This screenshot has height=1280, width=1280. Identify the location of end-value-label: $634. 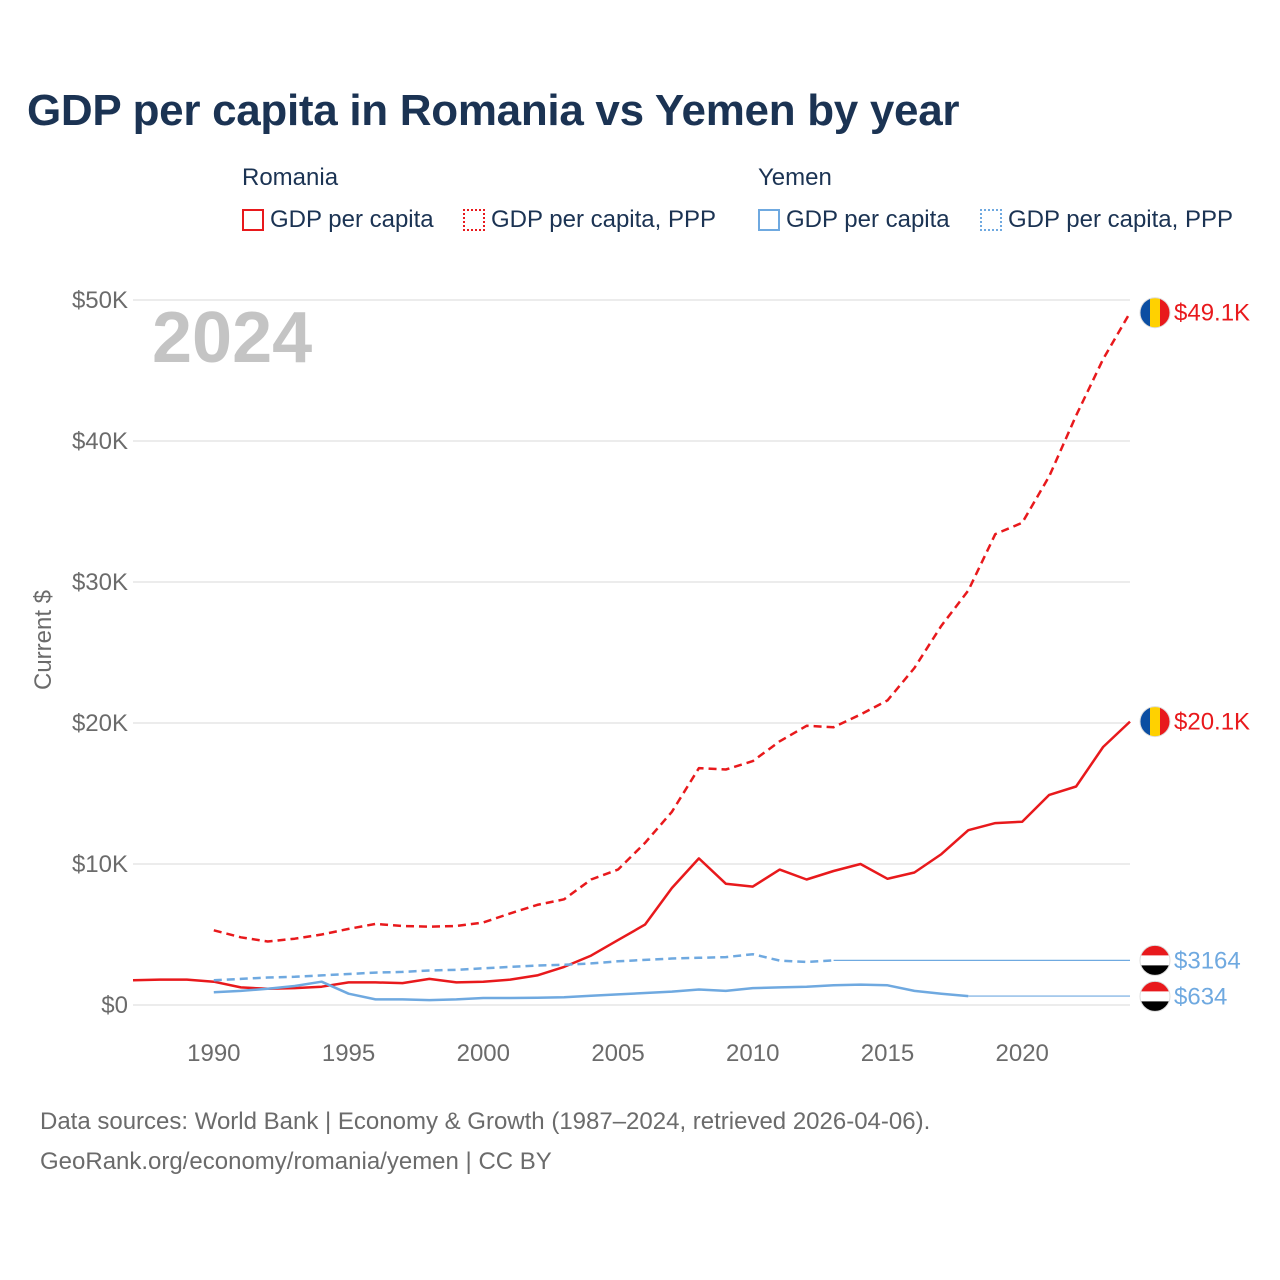
(1200, 996).